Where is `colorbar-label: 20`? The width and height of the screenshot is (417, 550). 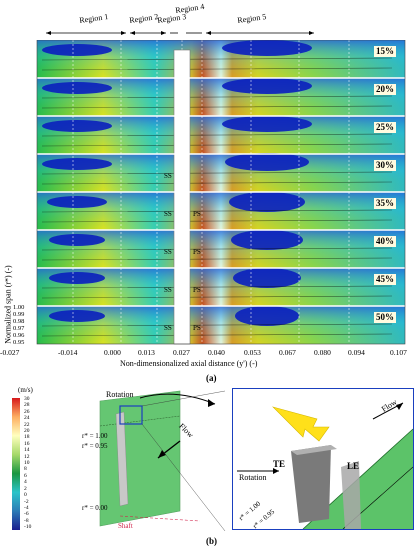
colorbar-label: 20 is located at coordinates (27, 431).